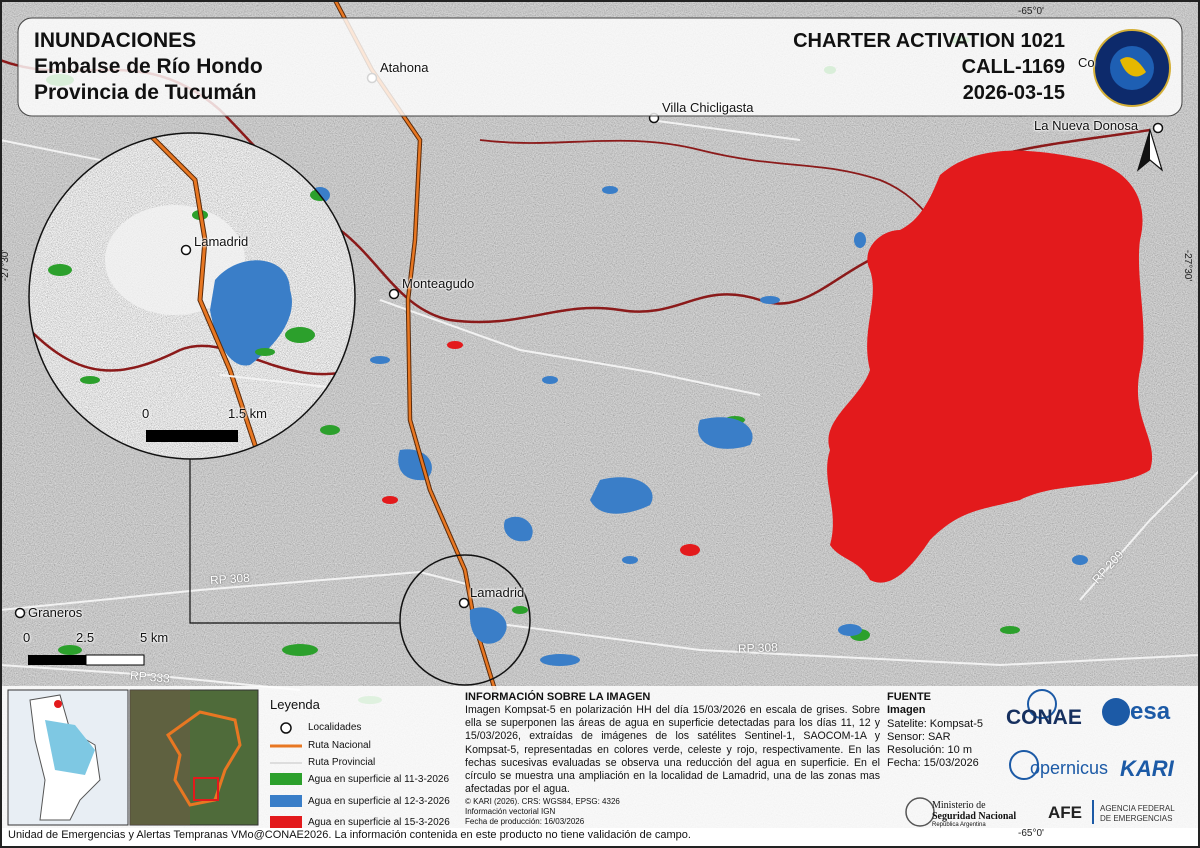 This screenshot has width=1200, height=848. What do you see at coordinates (148, 66) in the screenshot?
I see `map-subtitle: Embalse de Río Hondo` at bounding box center [148, 66].